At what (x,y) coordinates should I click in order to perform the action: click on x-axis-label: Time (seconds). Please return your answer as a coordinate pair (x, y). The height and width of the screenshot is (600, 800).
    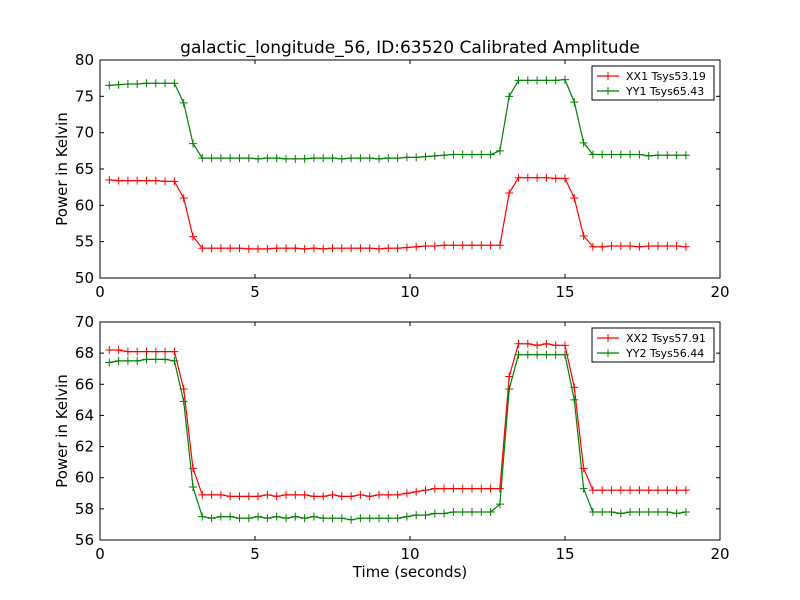
    Looking at the image, I should click on (410, 572).